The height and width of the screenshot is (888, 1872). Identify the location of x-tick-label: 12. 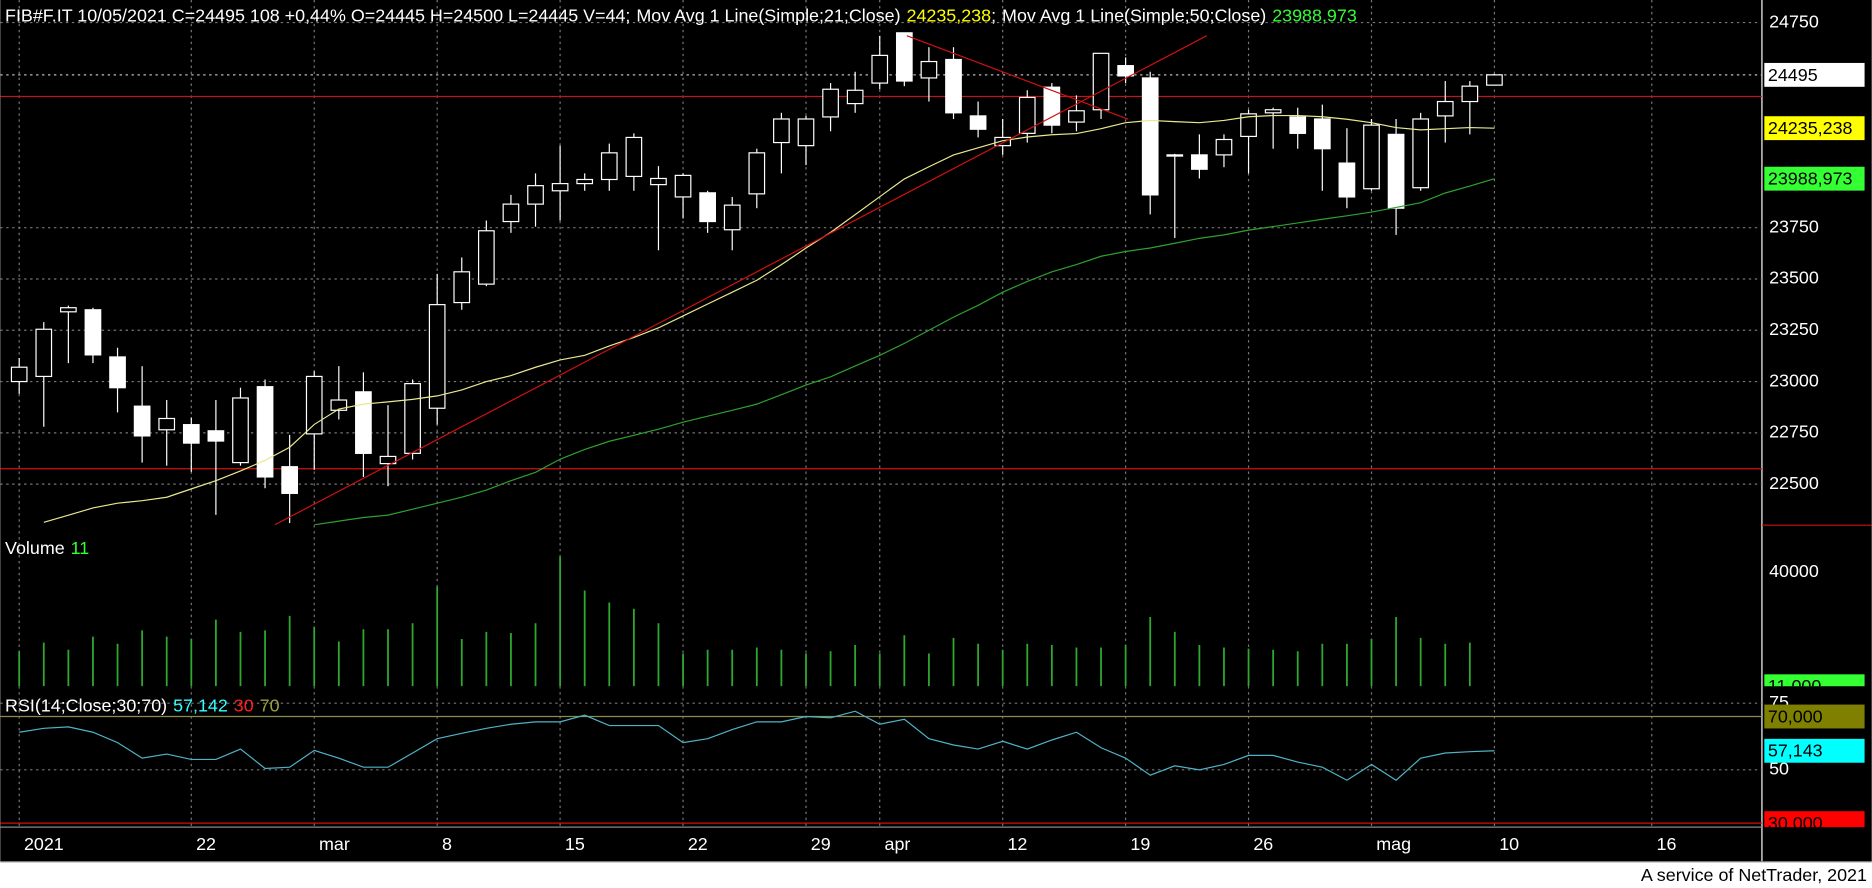
(1017, 844).